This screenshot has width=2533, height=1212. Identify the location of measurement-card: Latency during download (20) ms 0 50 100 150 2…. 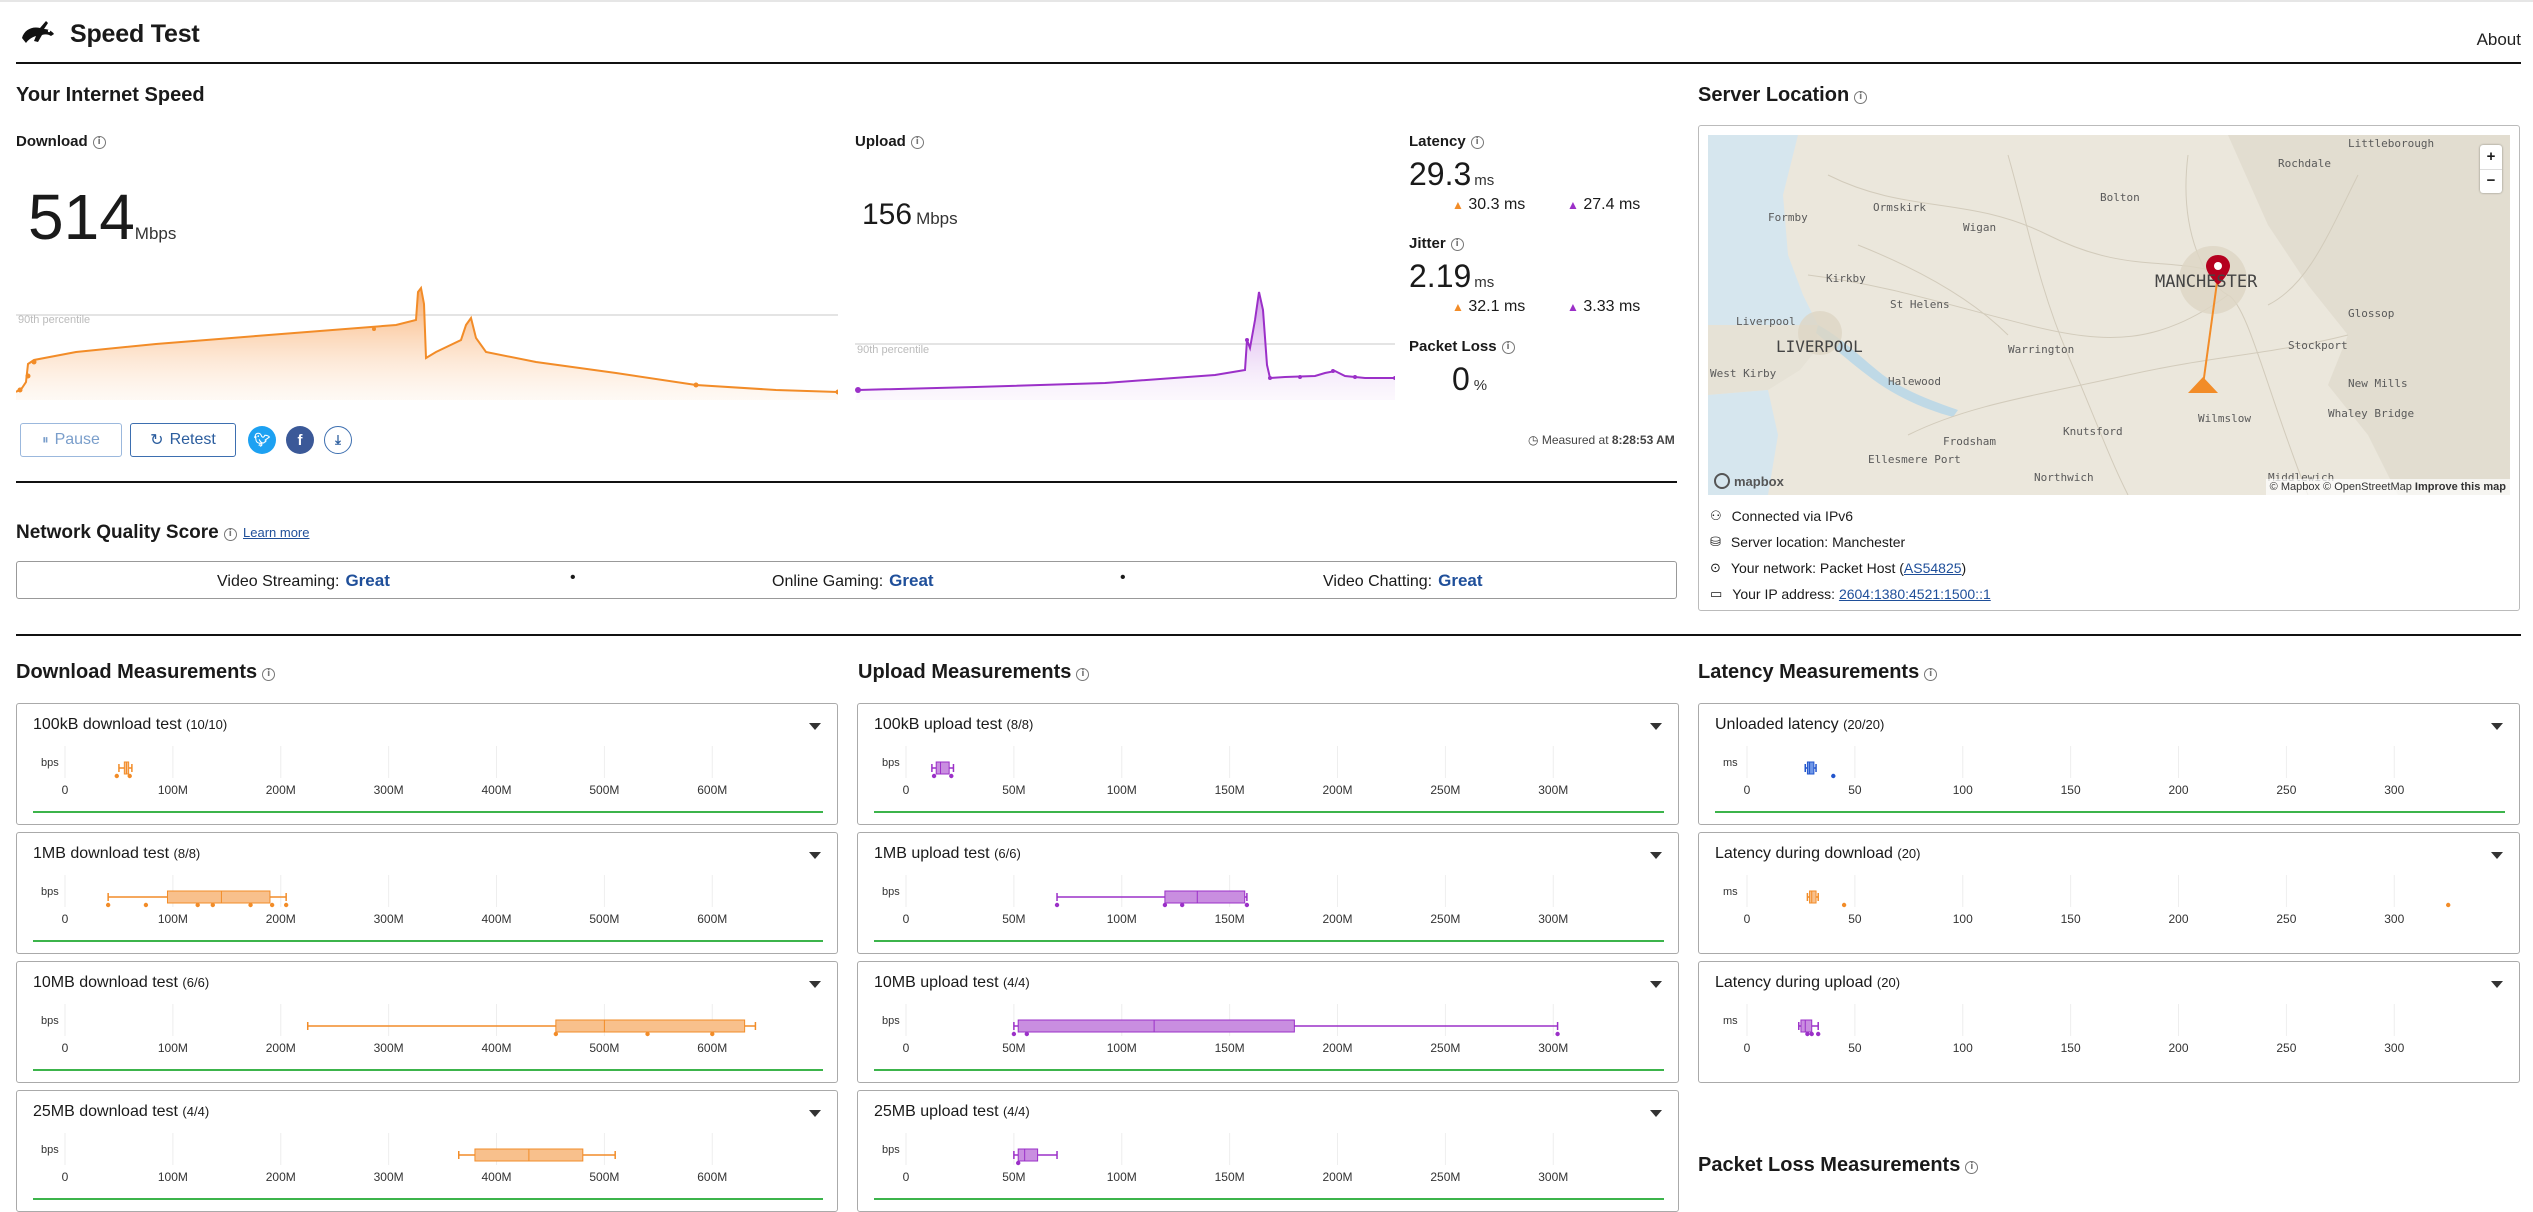
(2109, 893).